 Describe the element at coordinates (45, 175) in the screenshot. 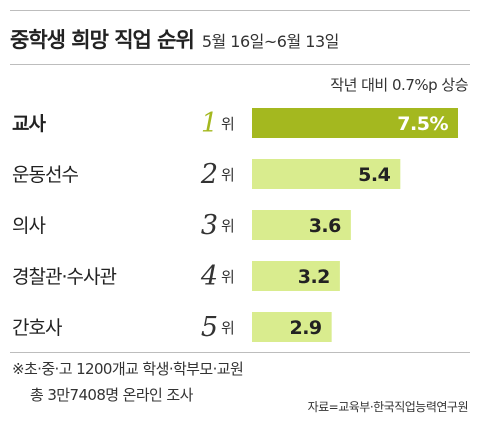

I see `category-label: 운동선수` at that location.